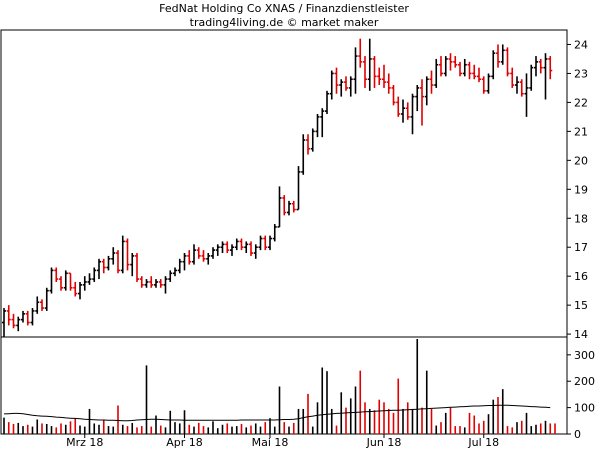 This screenshot has width=600, height=450. What do you see at coordinates (581, 160) in the screenshot?
I see `price-tick-label: 20` at bounding box center [581, 160].